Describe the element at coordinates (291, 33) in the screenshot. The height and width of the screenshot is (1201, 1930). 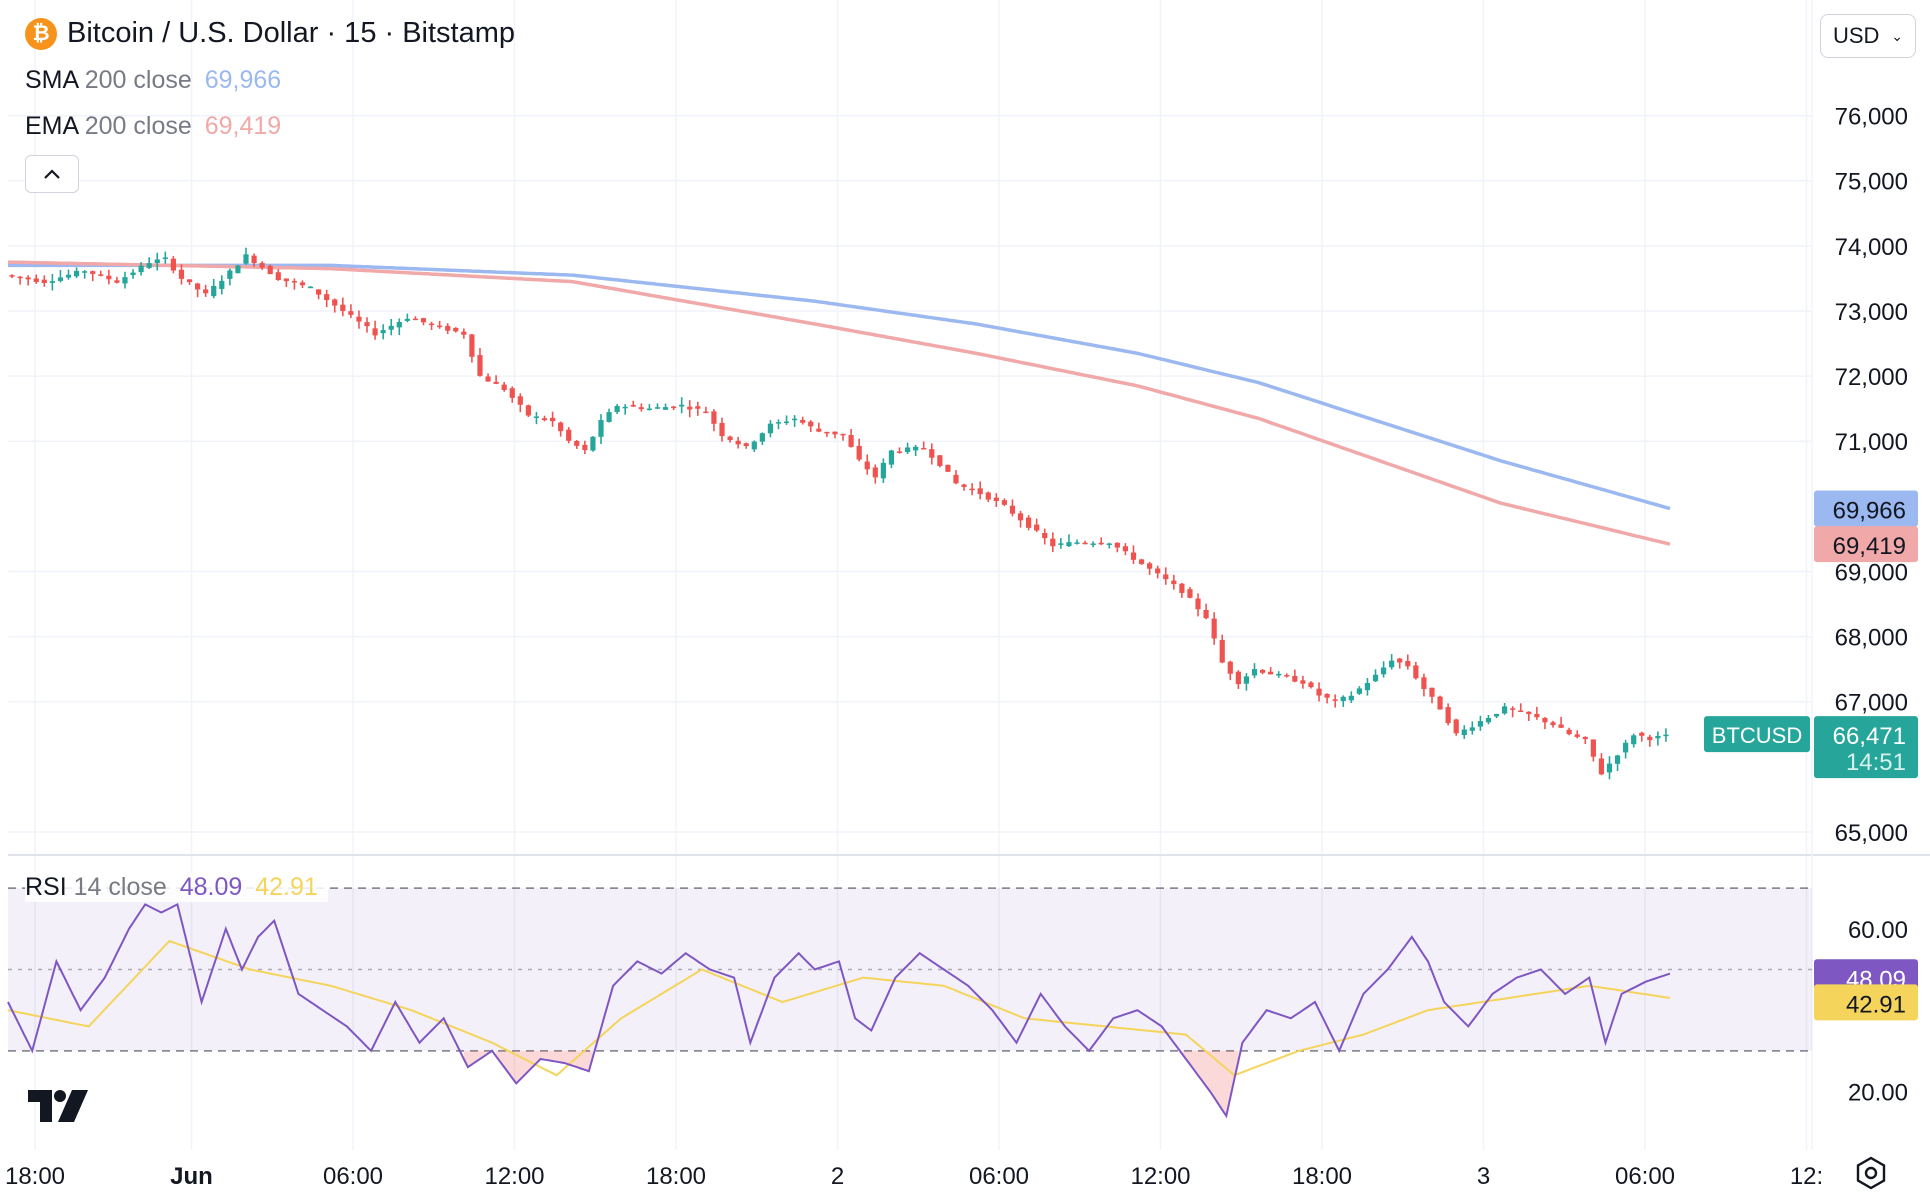
I see `symbol-title: Bitcoin / U.S. Dollar · 15 · Bitstamp` at that location.